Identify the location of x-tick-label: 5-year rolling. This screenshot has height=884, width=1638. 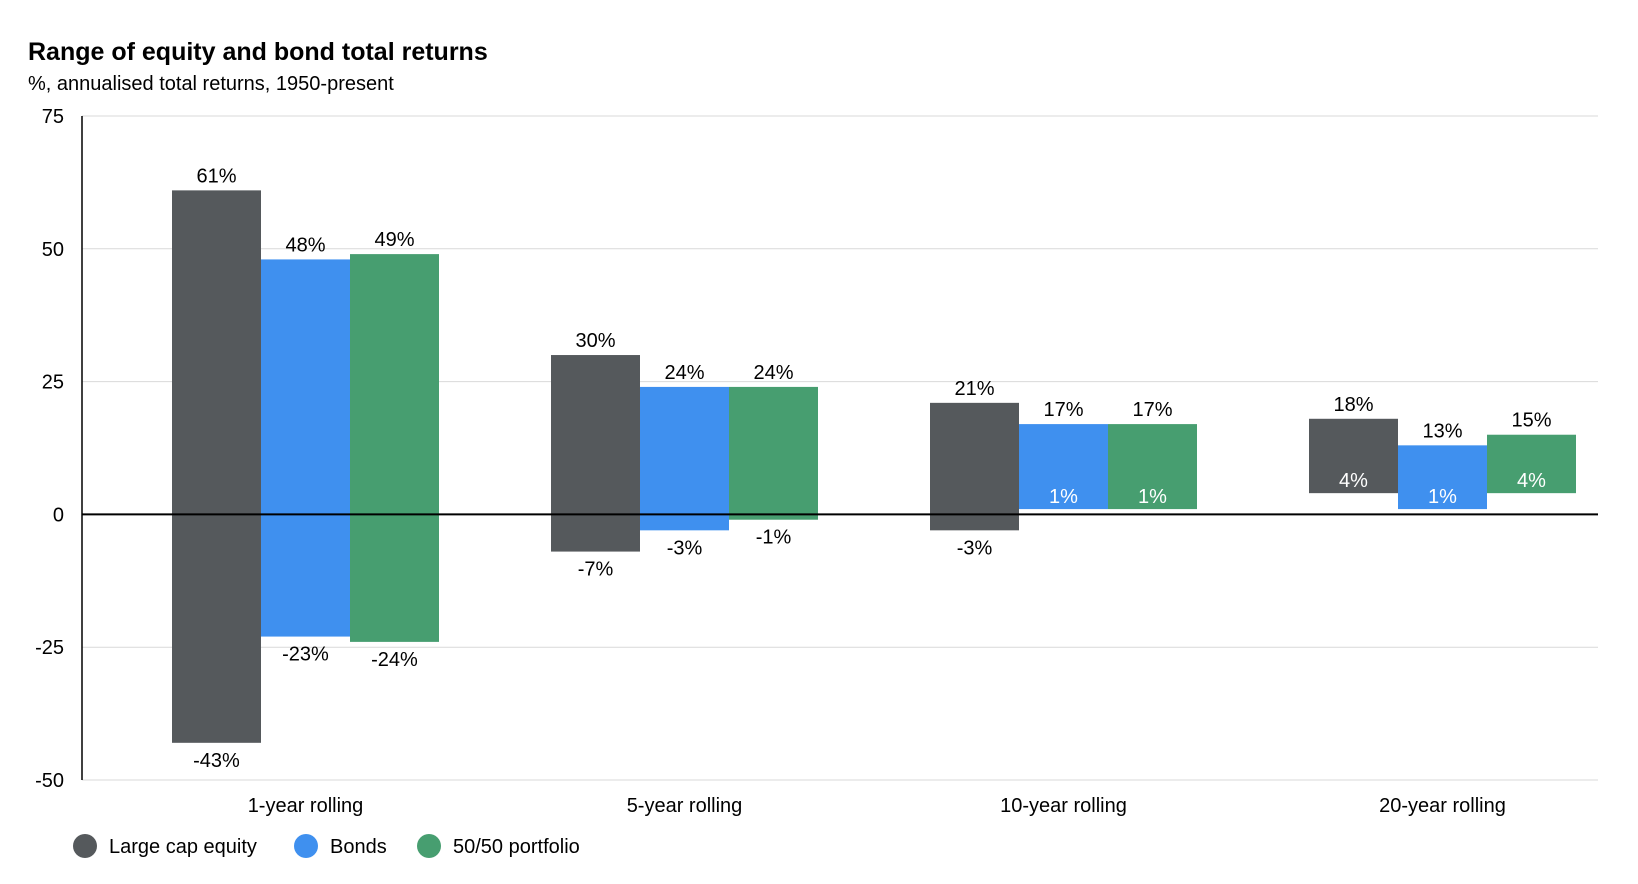
(685, 806).